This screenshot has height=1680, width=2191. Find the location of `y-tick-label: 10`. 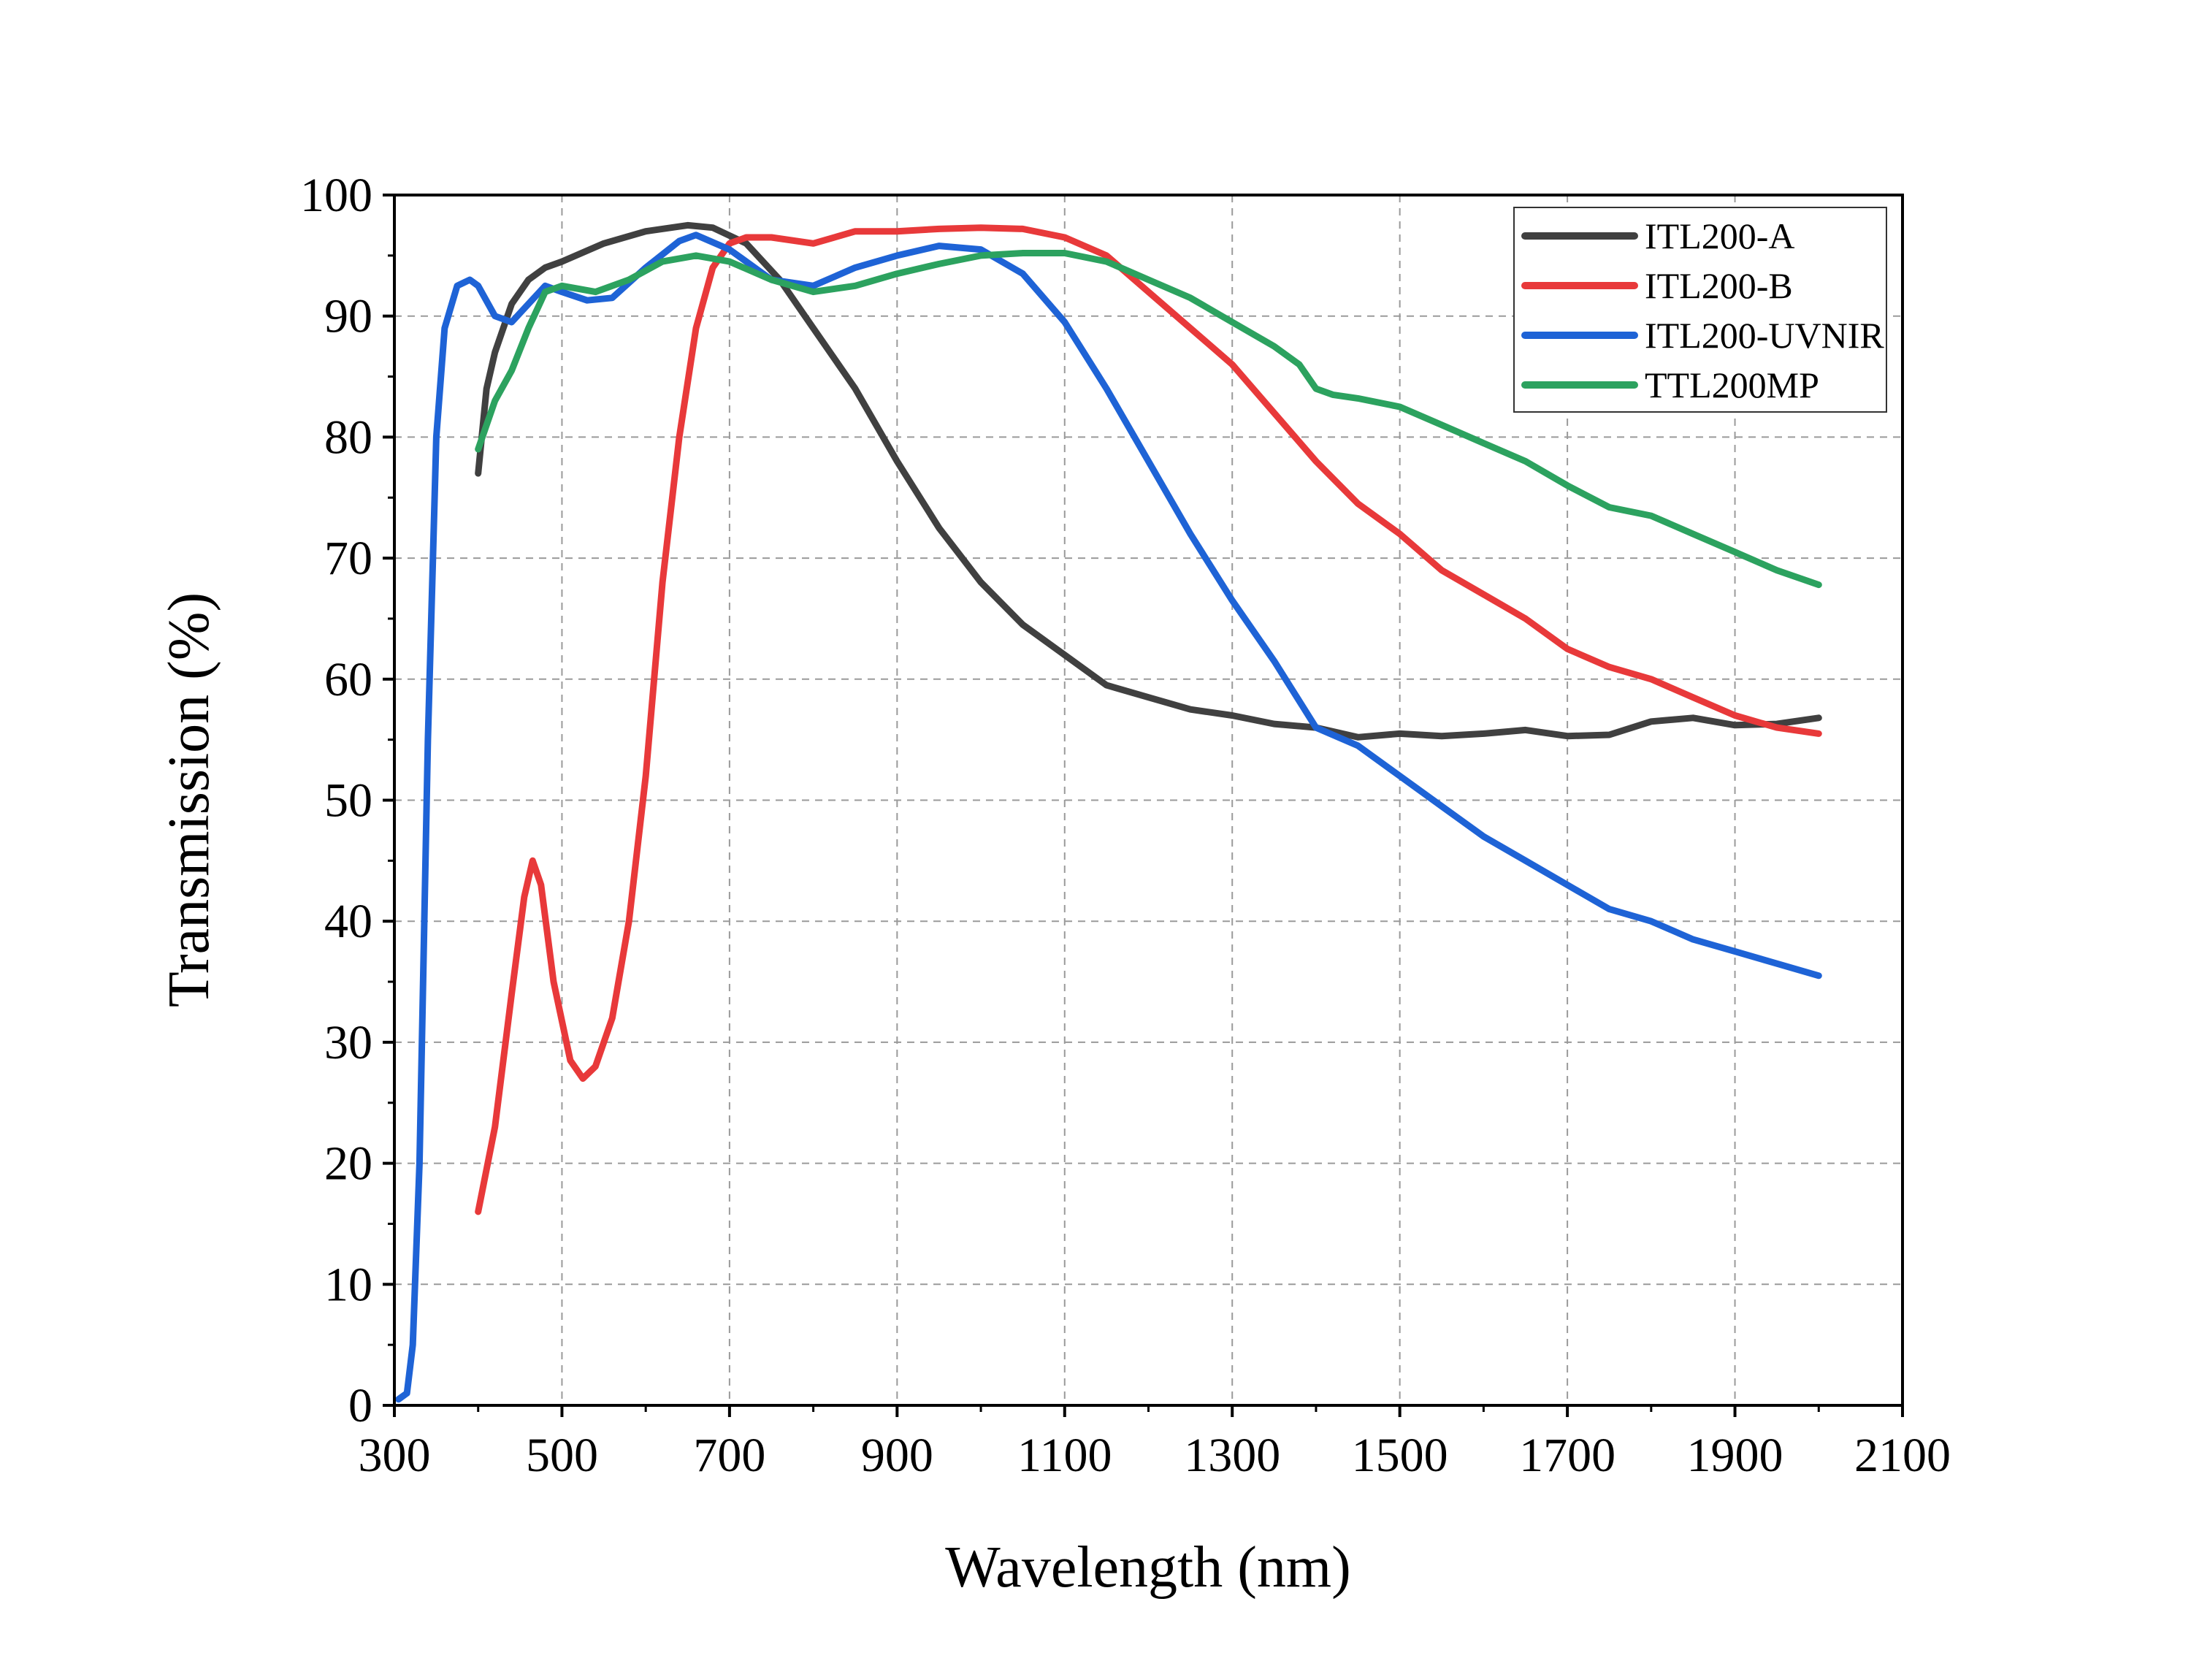

y-tick-label: 10 is located at coordinates (348, 1284).